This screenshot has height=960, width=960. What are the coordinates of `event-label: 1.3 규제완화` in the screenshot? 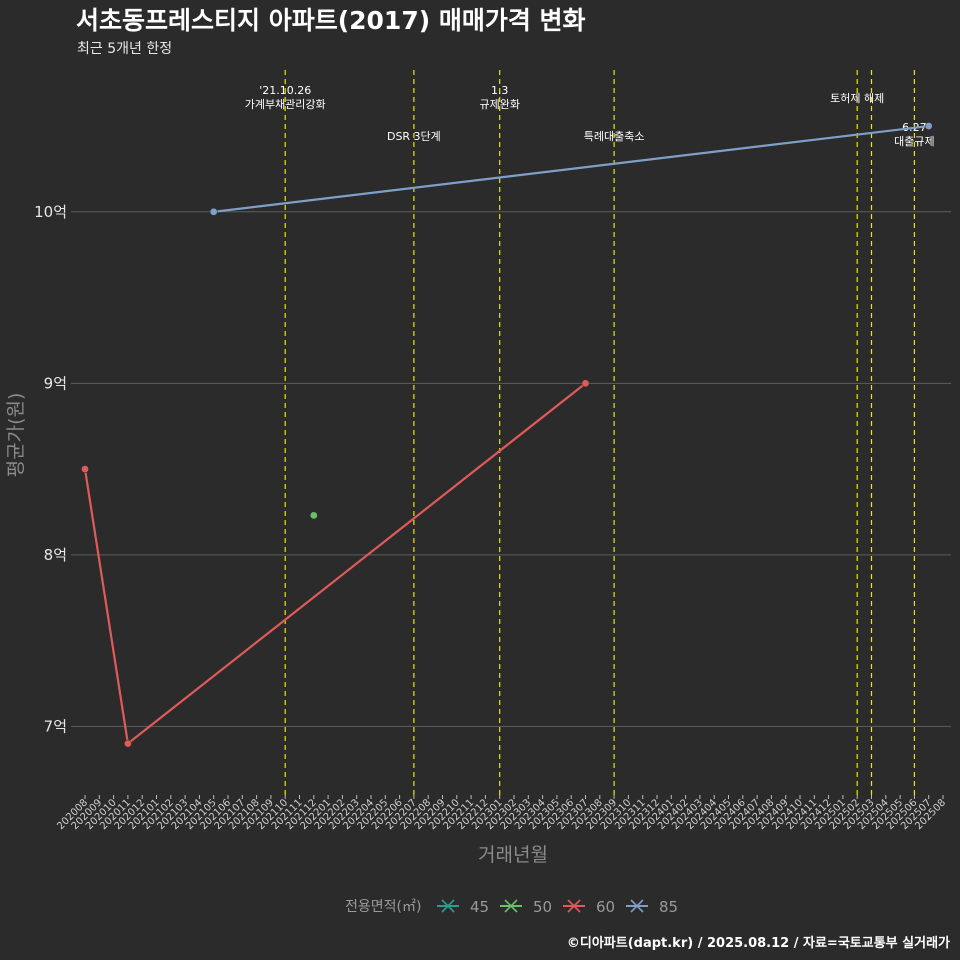 It's located at (499, 97).